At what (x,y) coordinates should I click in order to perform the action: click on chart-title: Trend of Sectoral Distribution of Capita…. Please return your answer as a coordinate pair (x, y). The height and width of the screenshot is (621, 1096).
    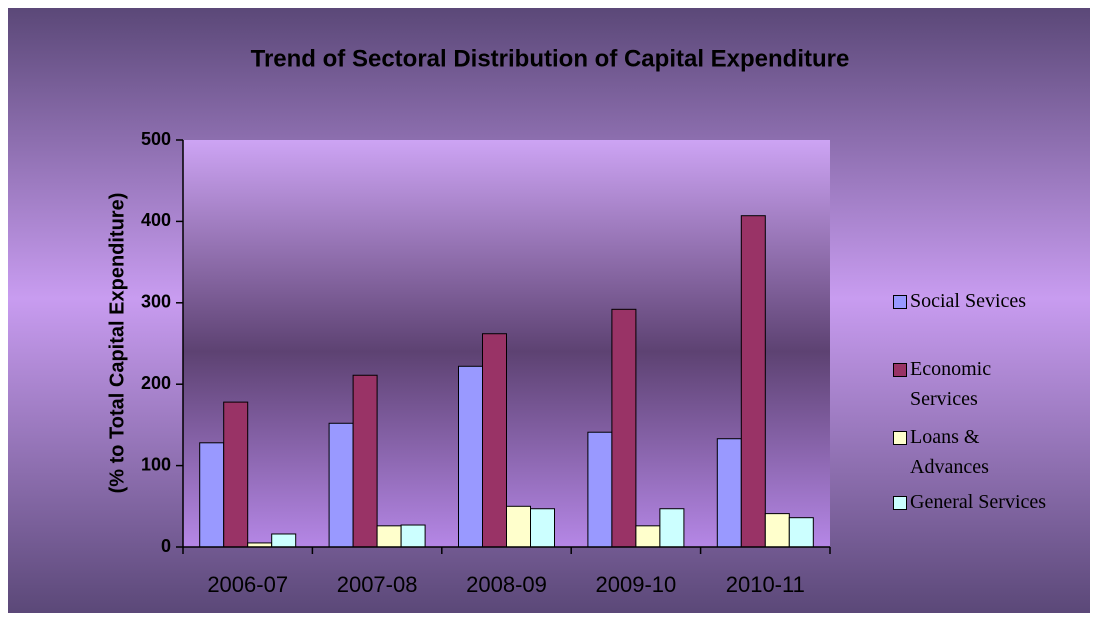
    Looking at the image, I should click on (550, 58).